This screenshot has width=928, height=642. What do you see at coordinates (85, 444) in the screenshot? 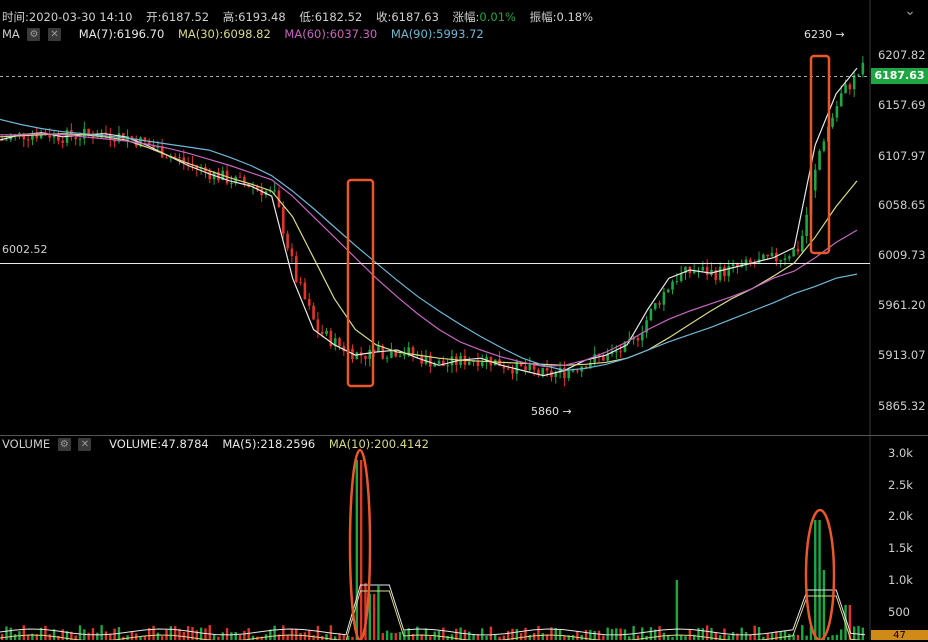
I see `volume-close-icon: ✕` at bounding box center [85, 444].